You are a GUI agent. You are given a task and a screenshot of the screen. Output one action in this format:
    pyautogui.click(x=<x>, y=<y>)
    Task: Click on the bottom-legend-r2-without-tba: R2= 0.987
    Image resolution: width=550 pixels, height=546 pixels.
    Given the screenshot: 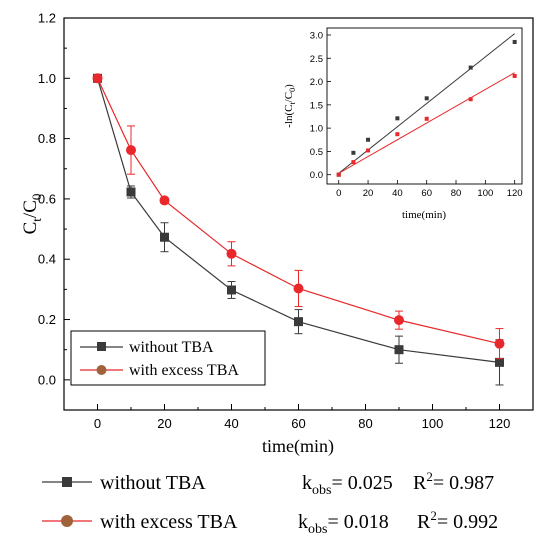 What is the action you would take?
    pyautogui.click(x=453, y=481)
    